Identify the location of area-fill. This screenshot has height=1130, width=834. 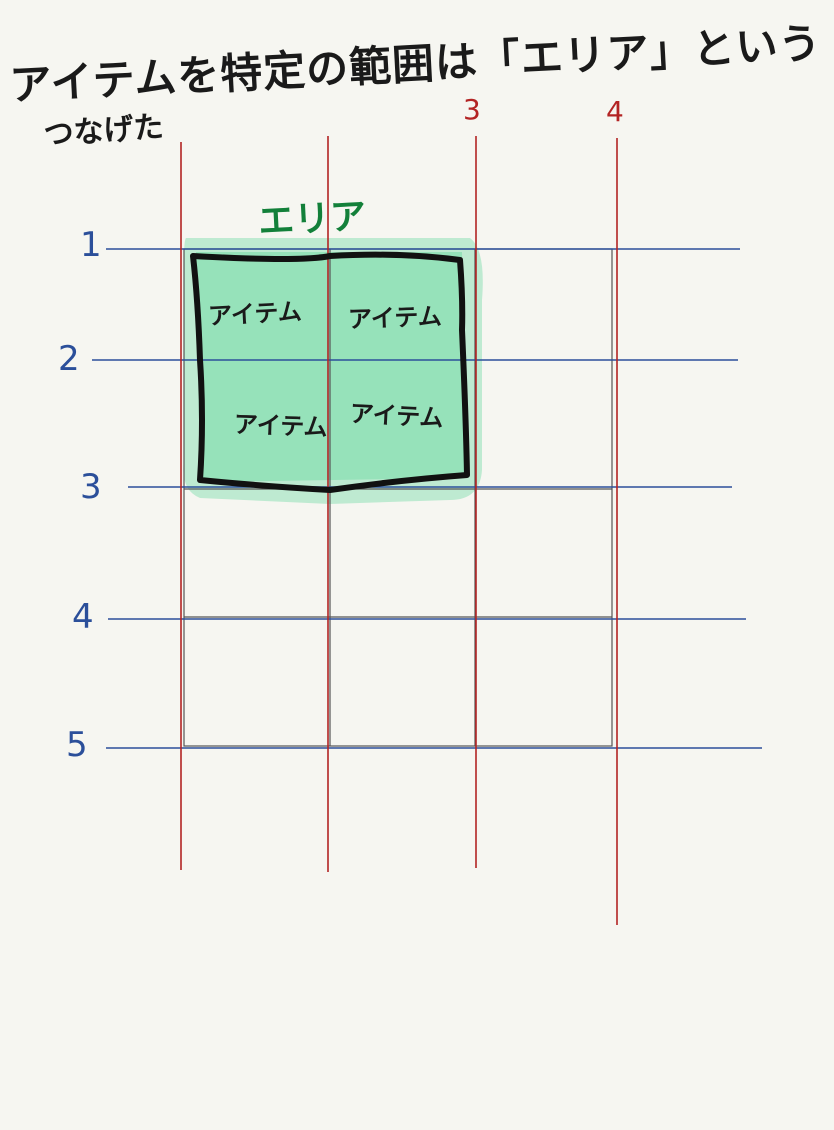
(331, 367).